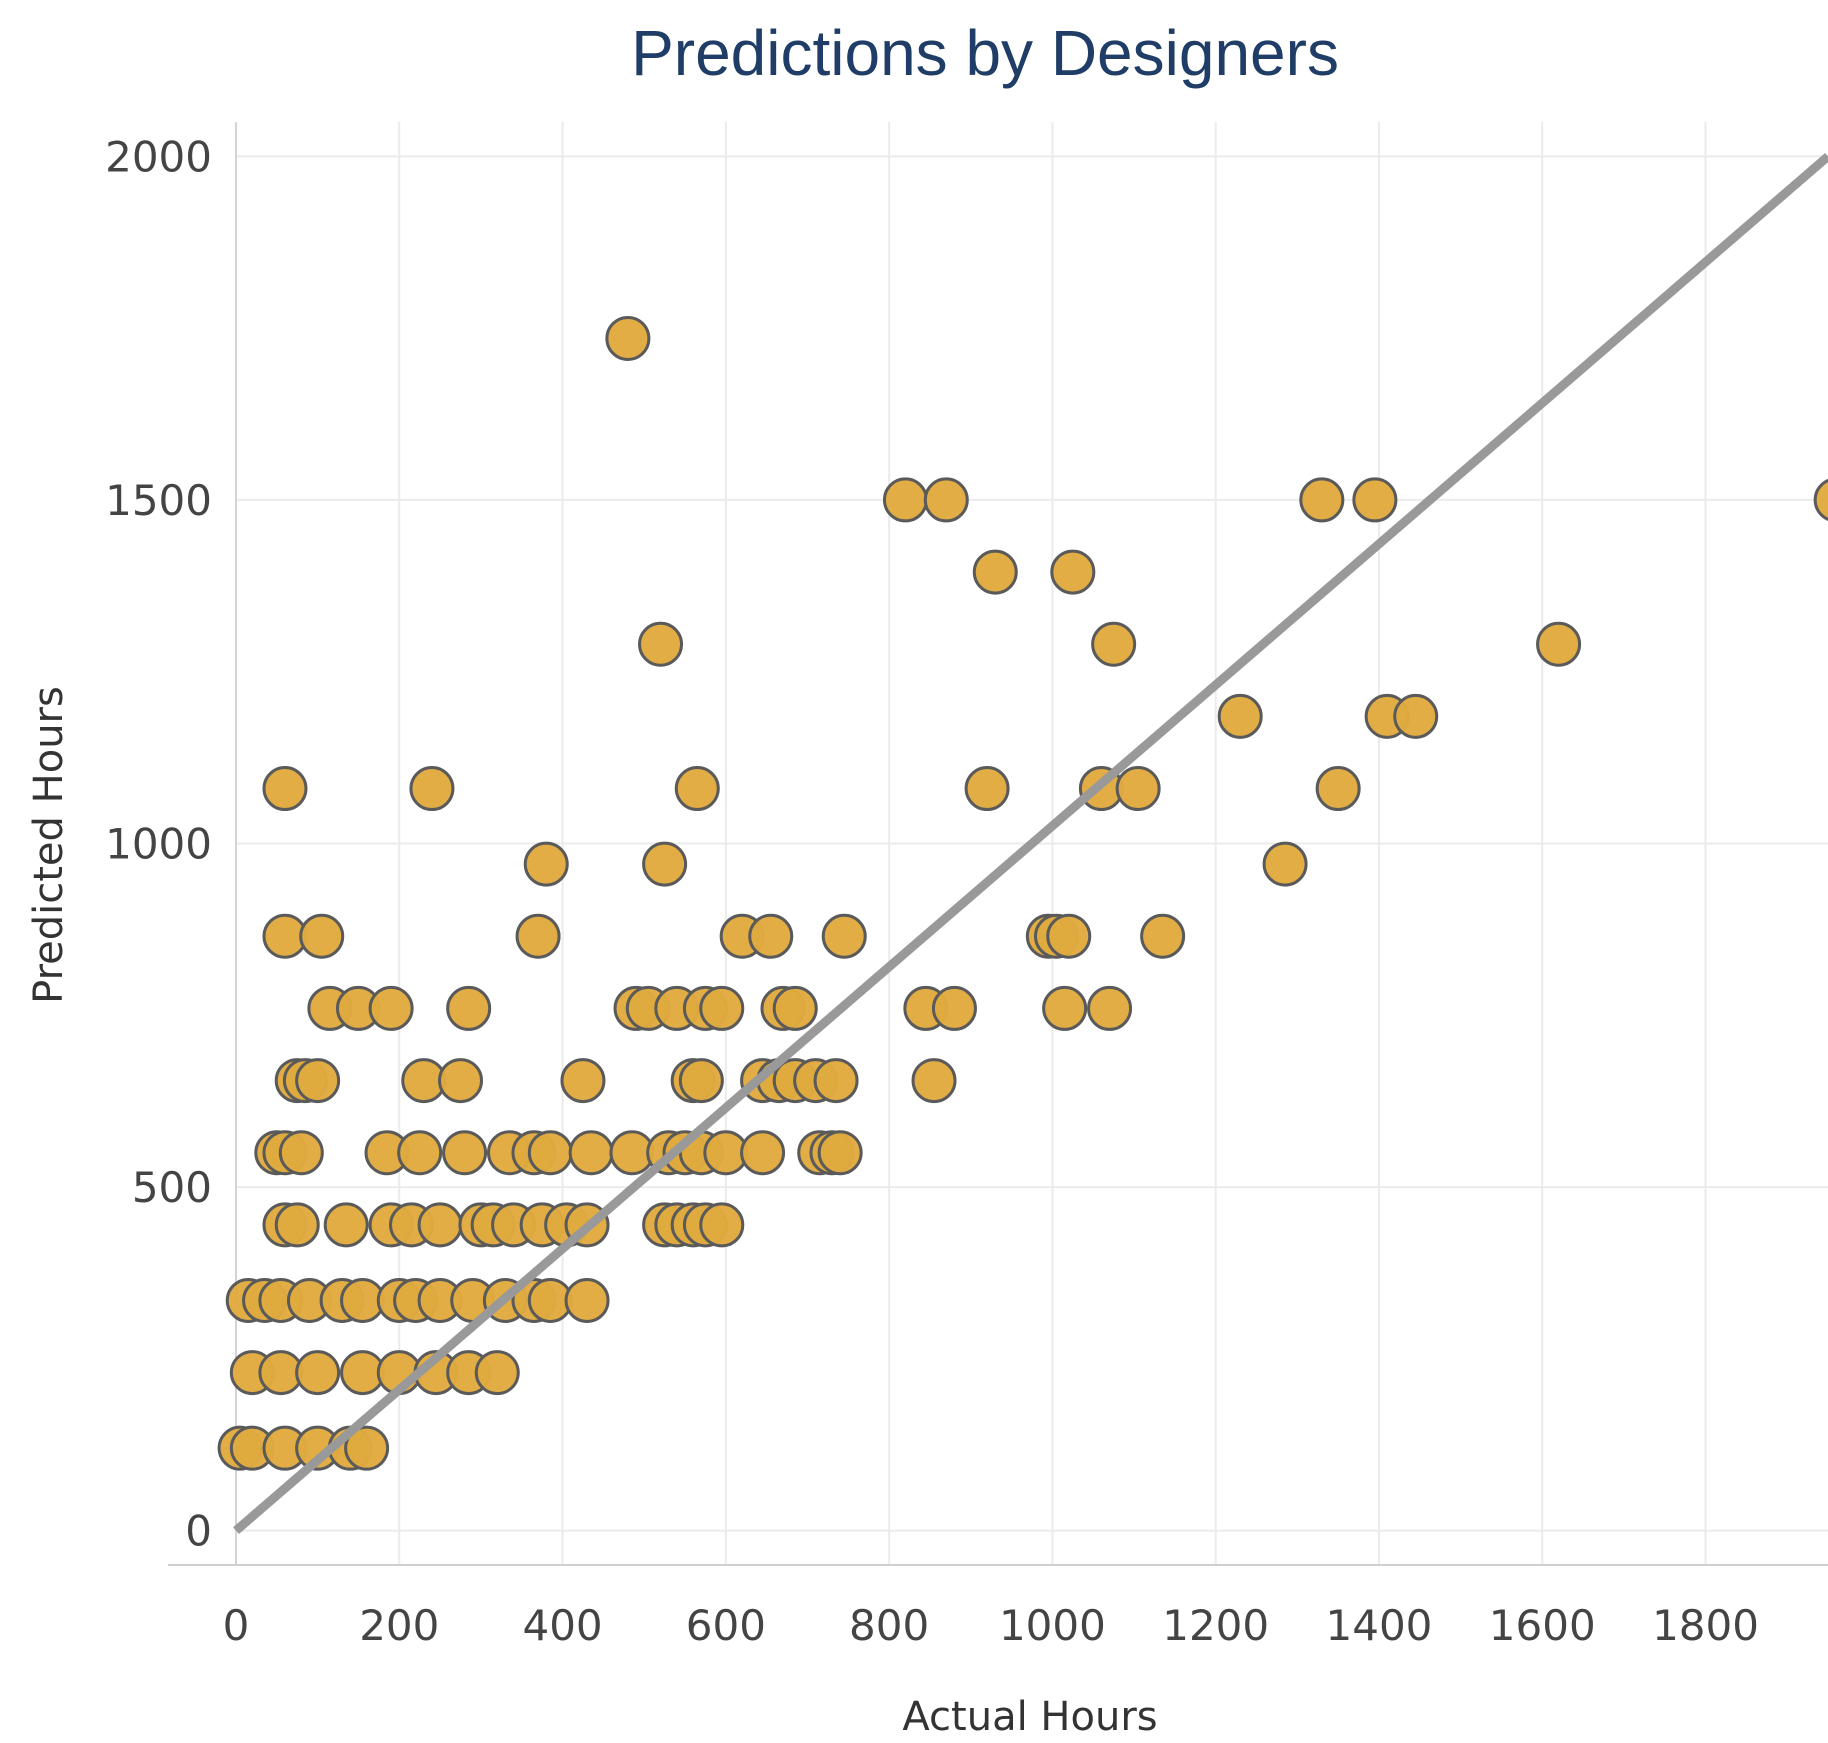 Image resolution: width=1828 pixels, height=1743 pixels. Describe the element at coordinates (198, 1531) in the screenshot. I see `y-tick-label: 0` at that location.